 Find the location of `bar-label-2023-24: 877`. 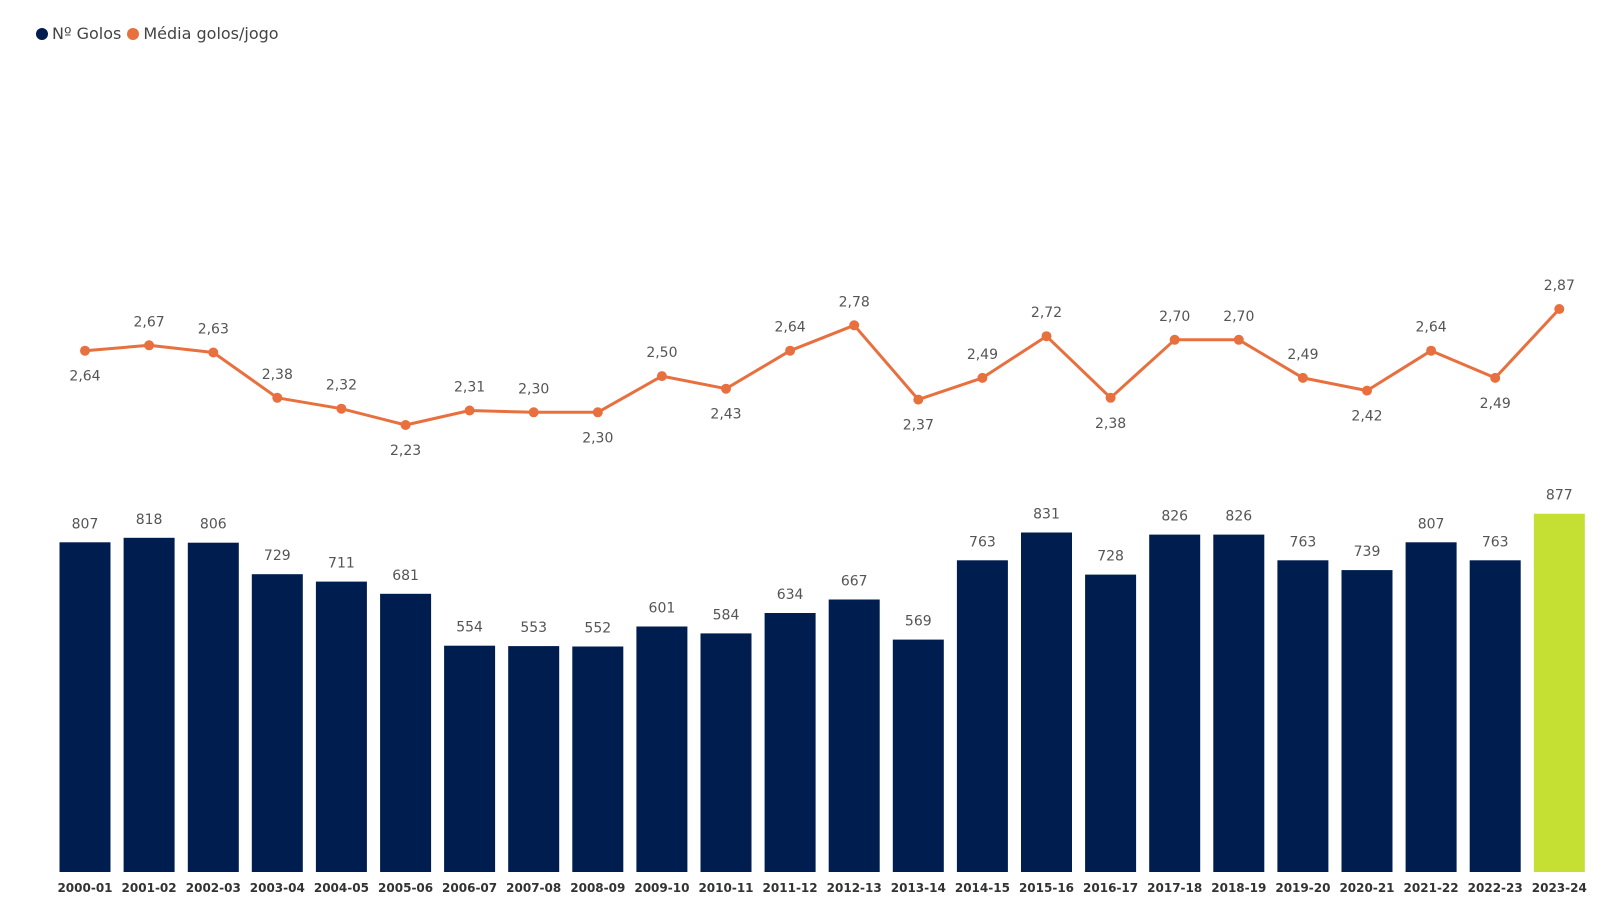

bar-label-2023-24: 877 is located at coordinates (1559, 496).